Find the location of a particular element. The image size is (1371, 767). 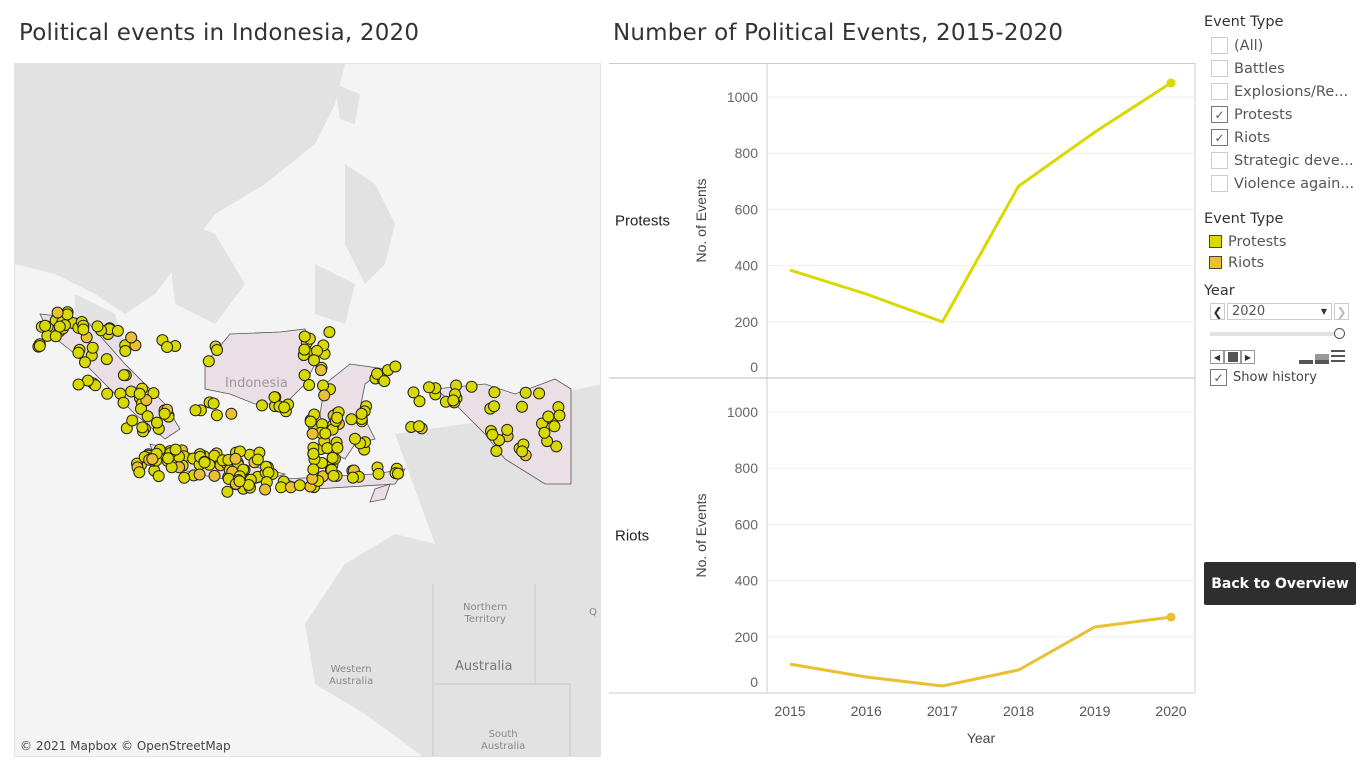

show-history-label: Show history is located at coordinates (1275, 377).